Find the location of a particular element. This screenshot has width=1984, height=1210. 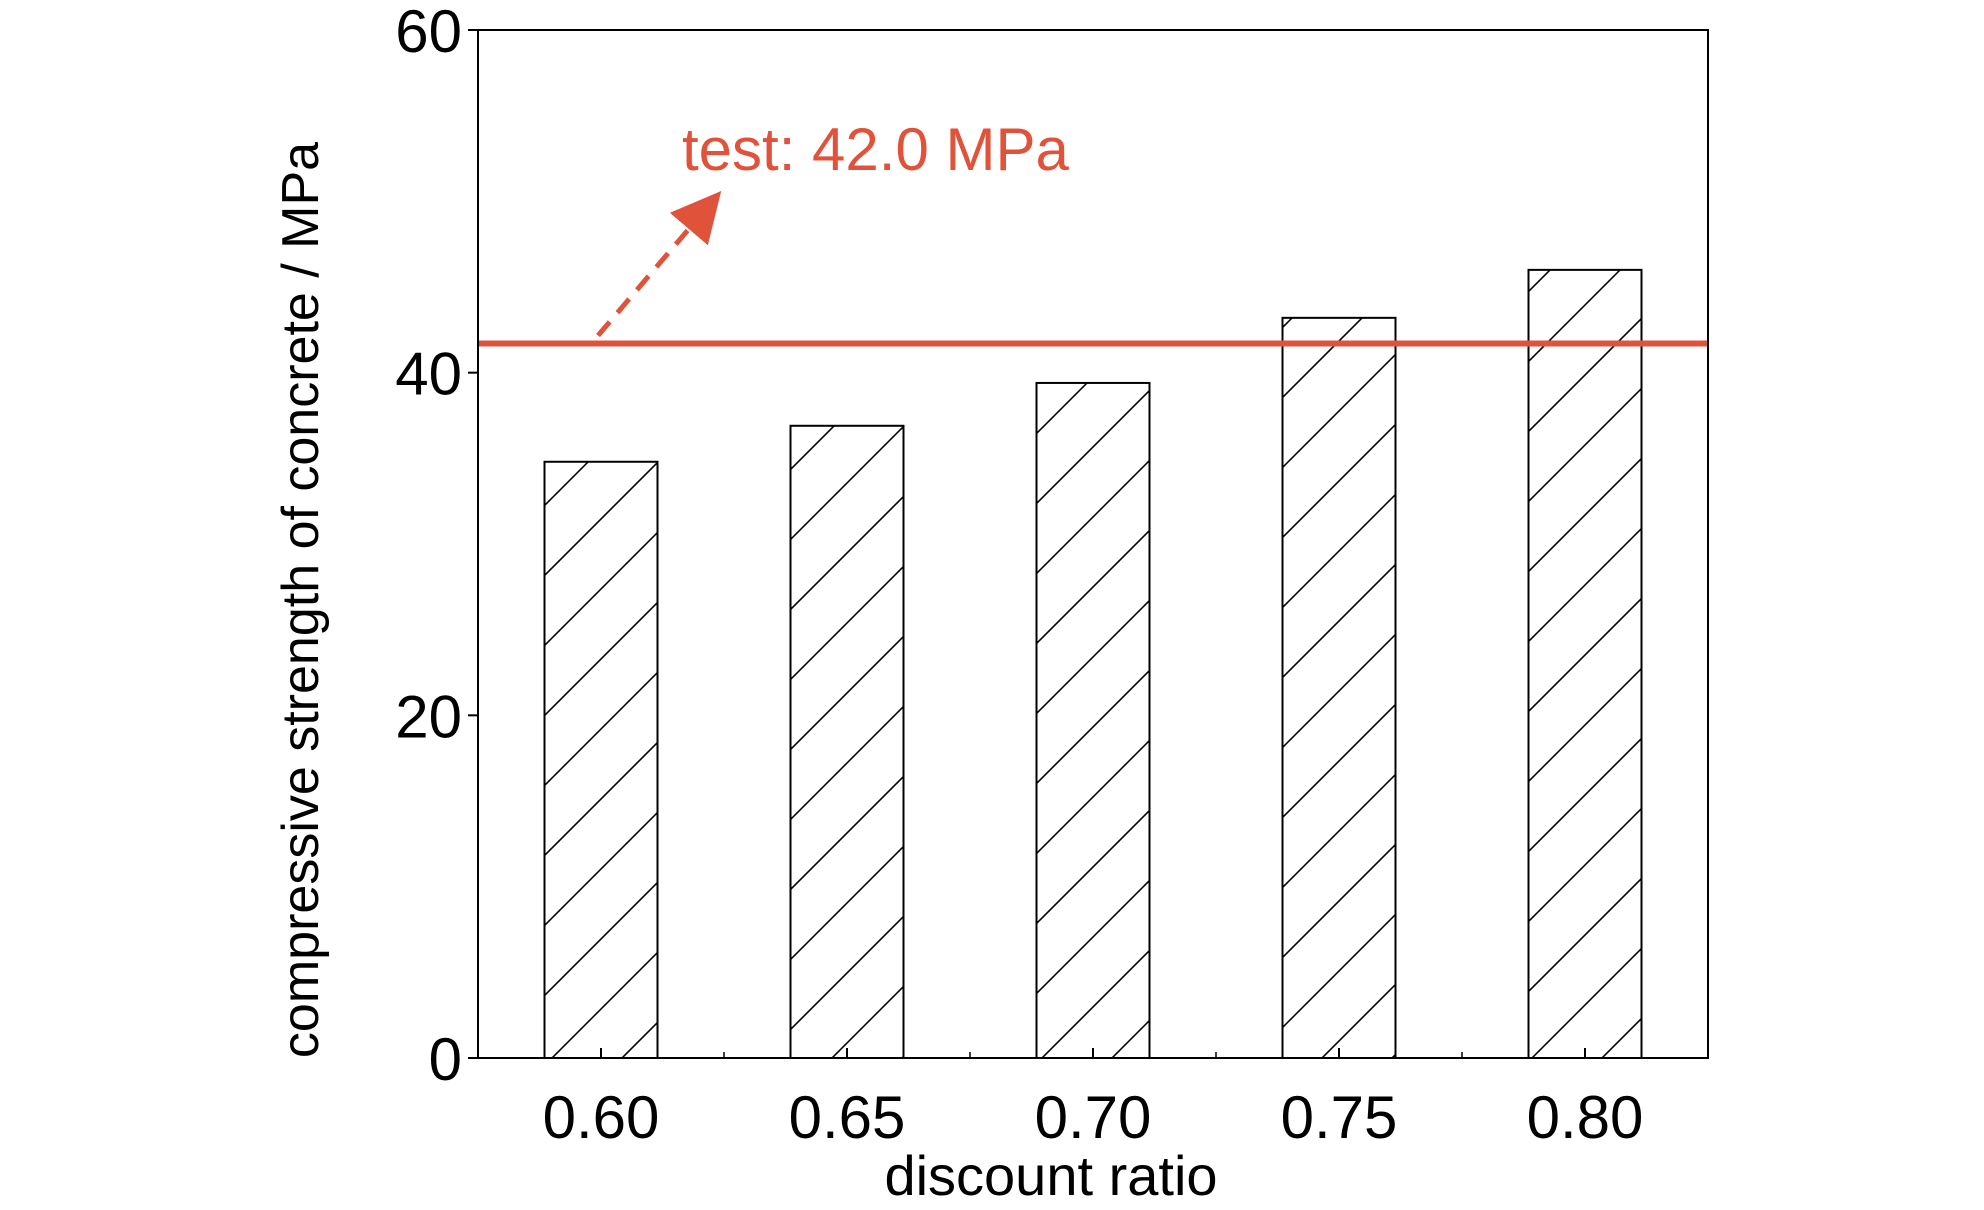

bar-0.80 is located at coordinates (1585, 664).